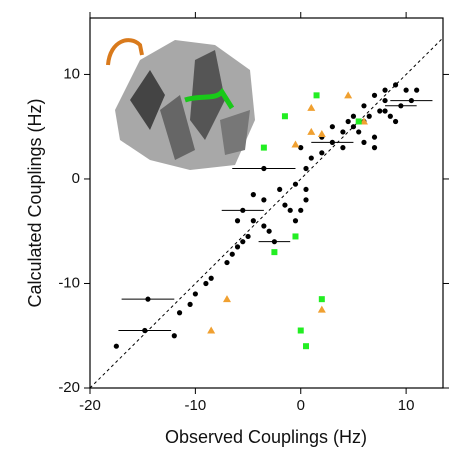 This screenshot has height=458, width=457. I want to click on x-tick-label: -10, so click(196, 405).